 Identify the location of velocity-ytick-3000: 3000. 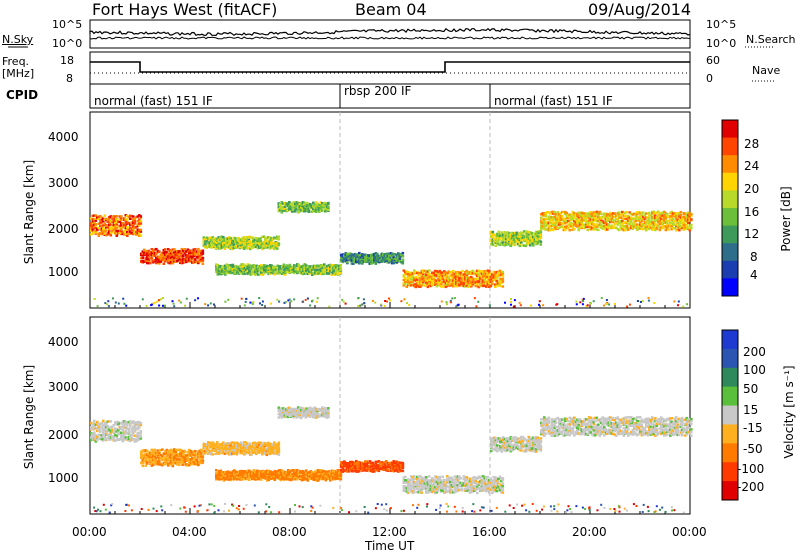
(63, 387).